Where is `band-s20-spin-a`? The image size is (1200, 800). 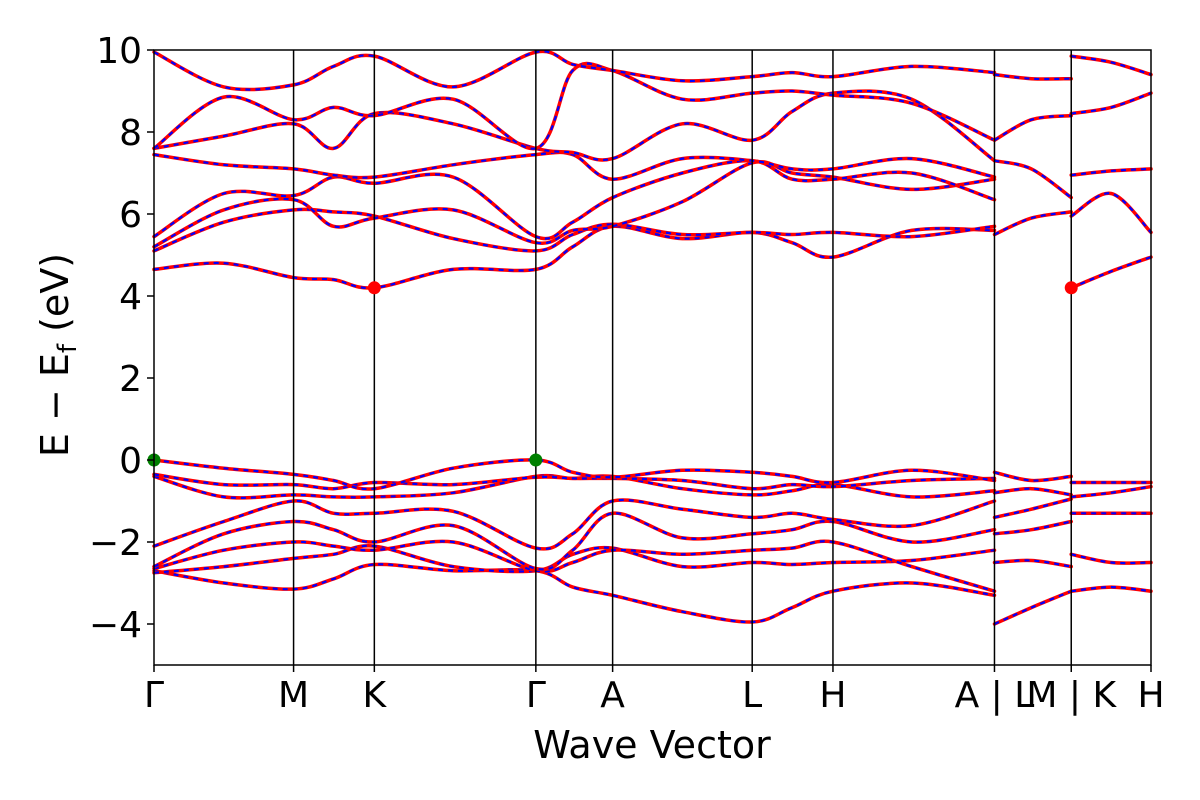
band-s20-spin-a is located at coordinates (1111, 65).